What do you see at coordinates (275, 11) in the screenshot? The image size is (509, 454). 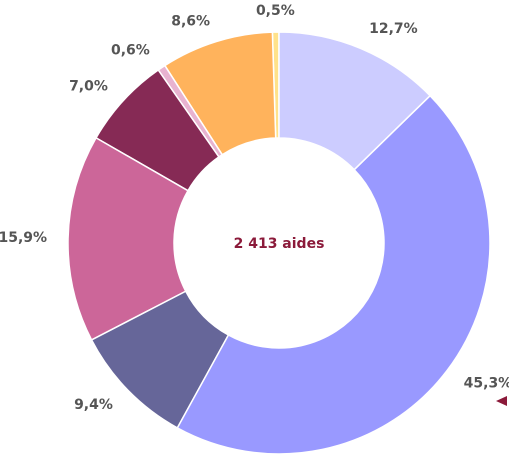 I see `value-label: 0,5%` at bounding box center [275, 11].